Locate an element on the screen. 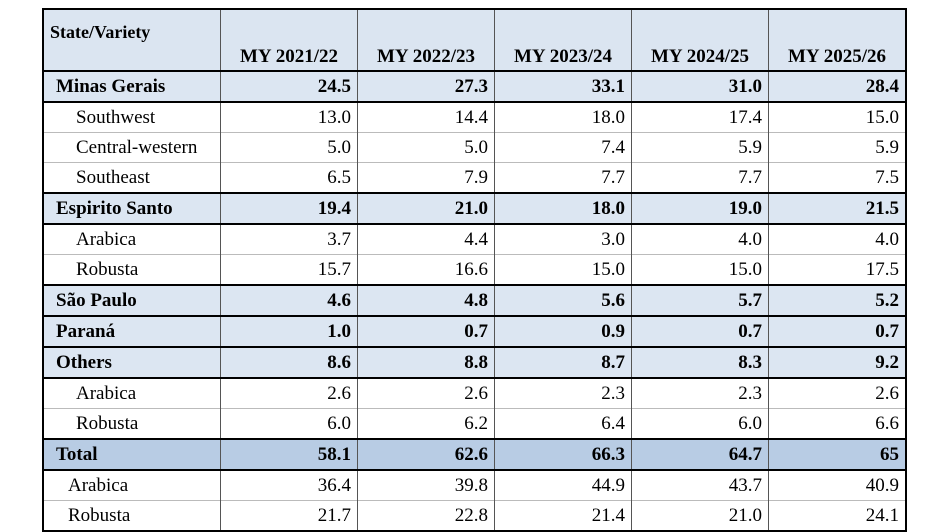 The image size is (940, 532). value-cell: 58.1 is located at coordinates (289, 454).